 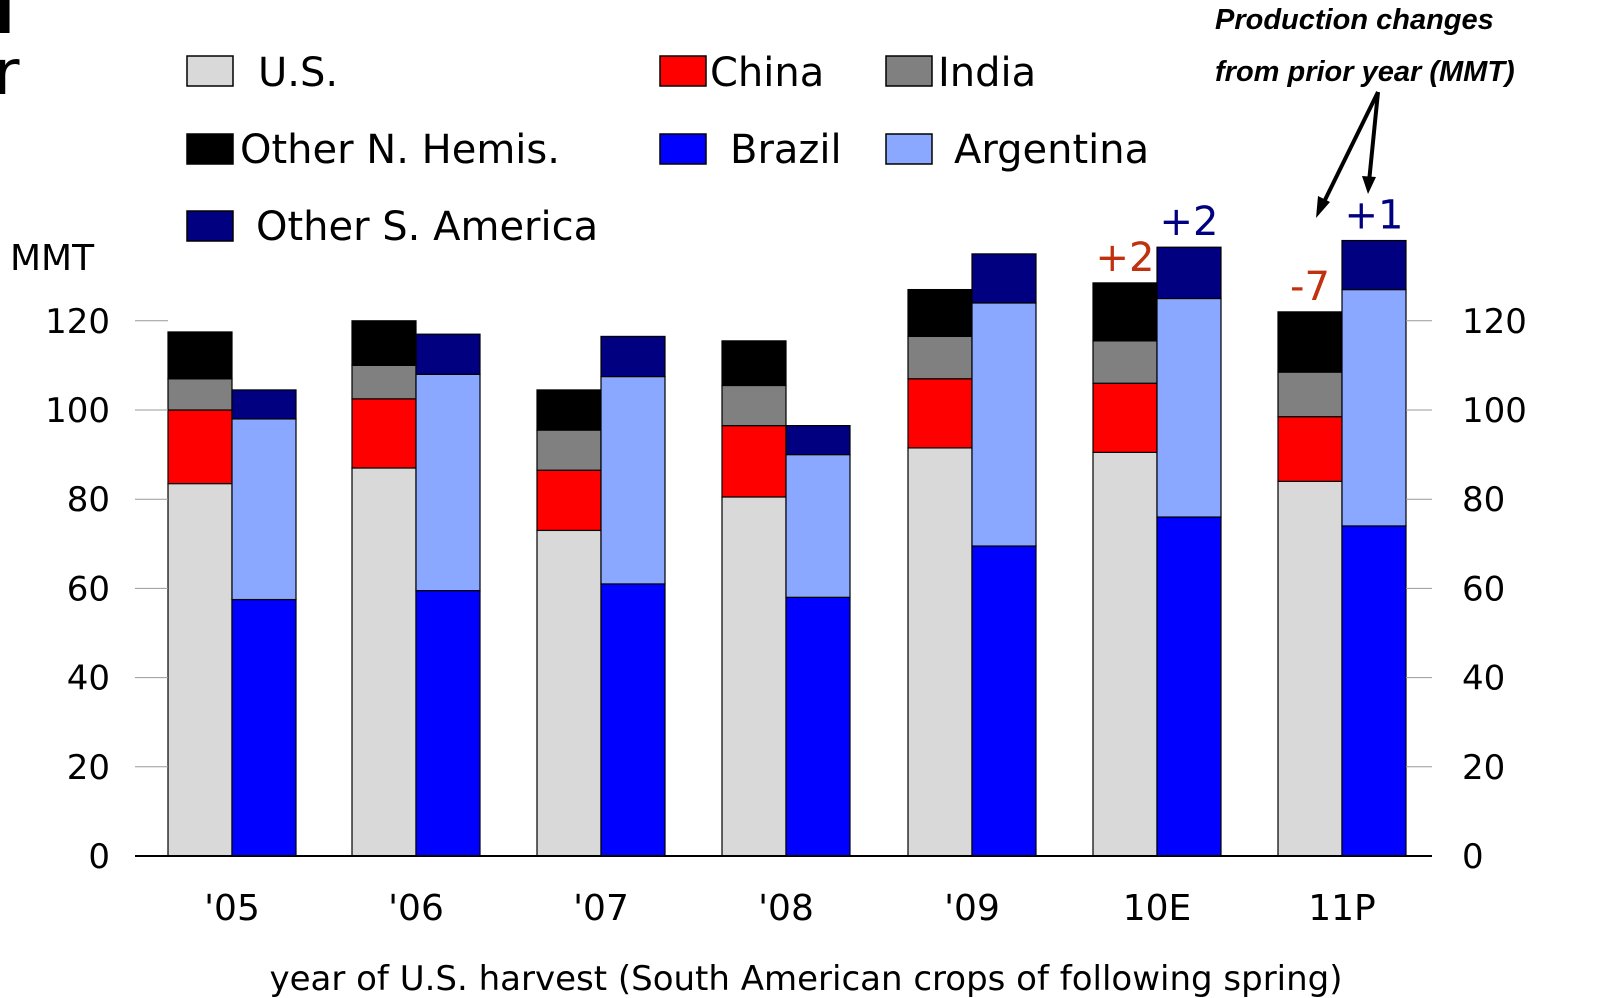 What do you see at coordinates (683, 71) in the screenshot?
I see `legend-swatch-china` at bounding box center [683, 71].